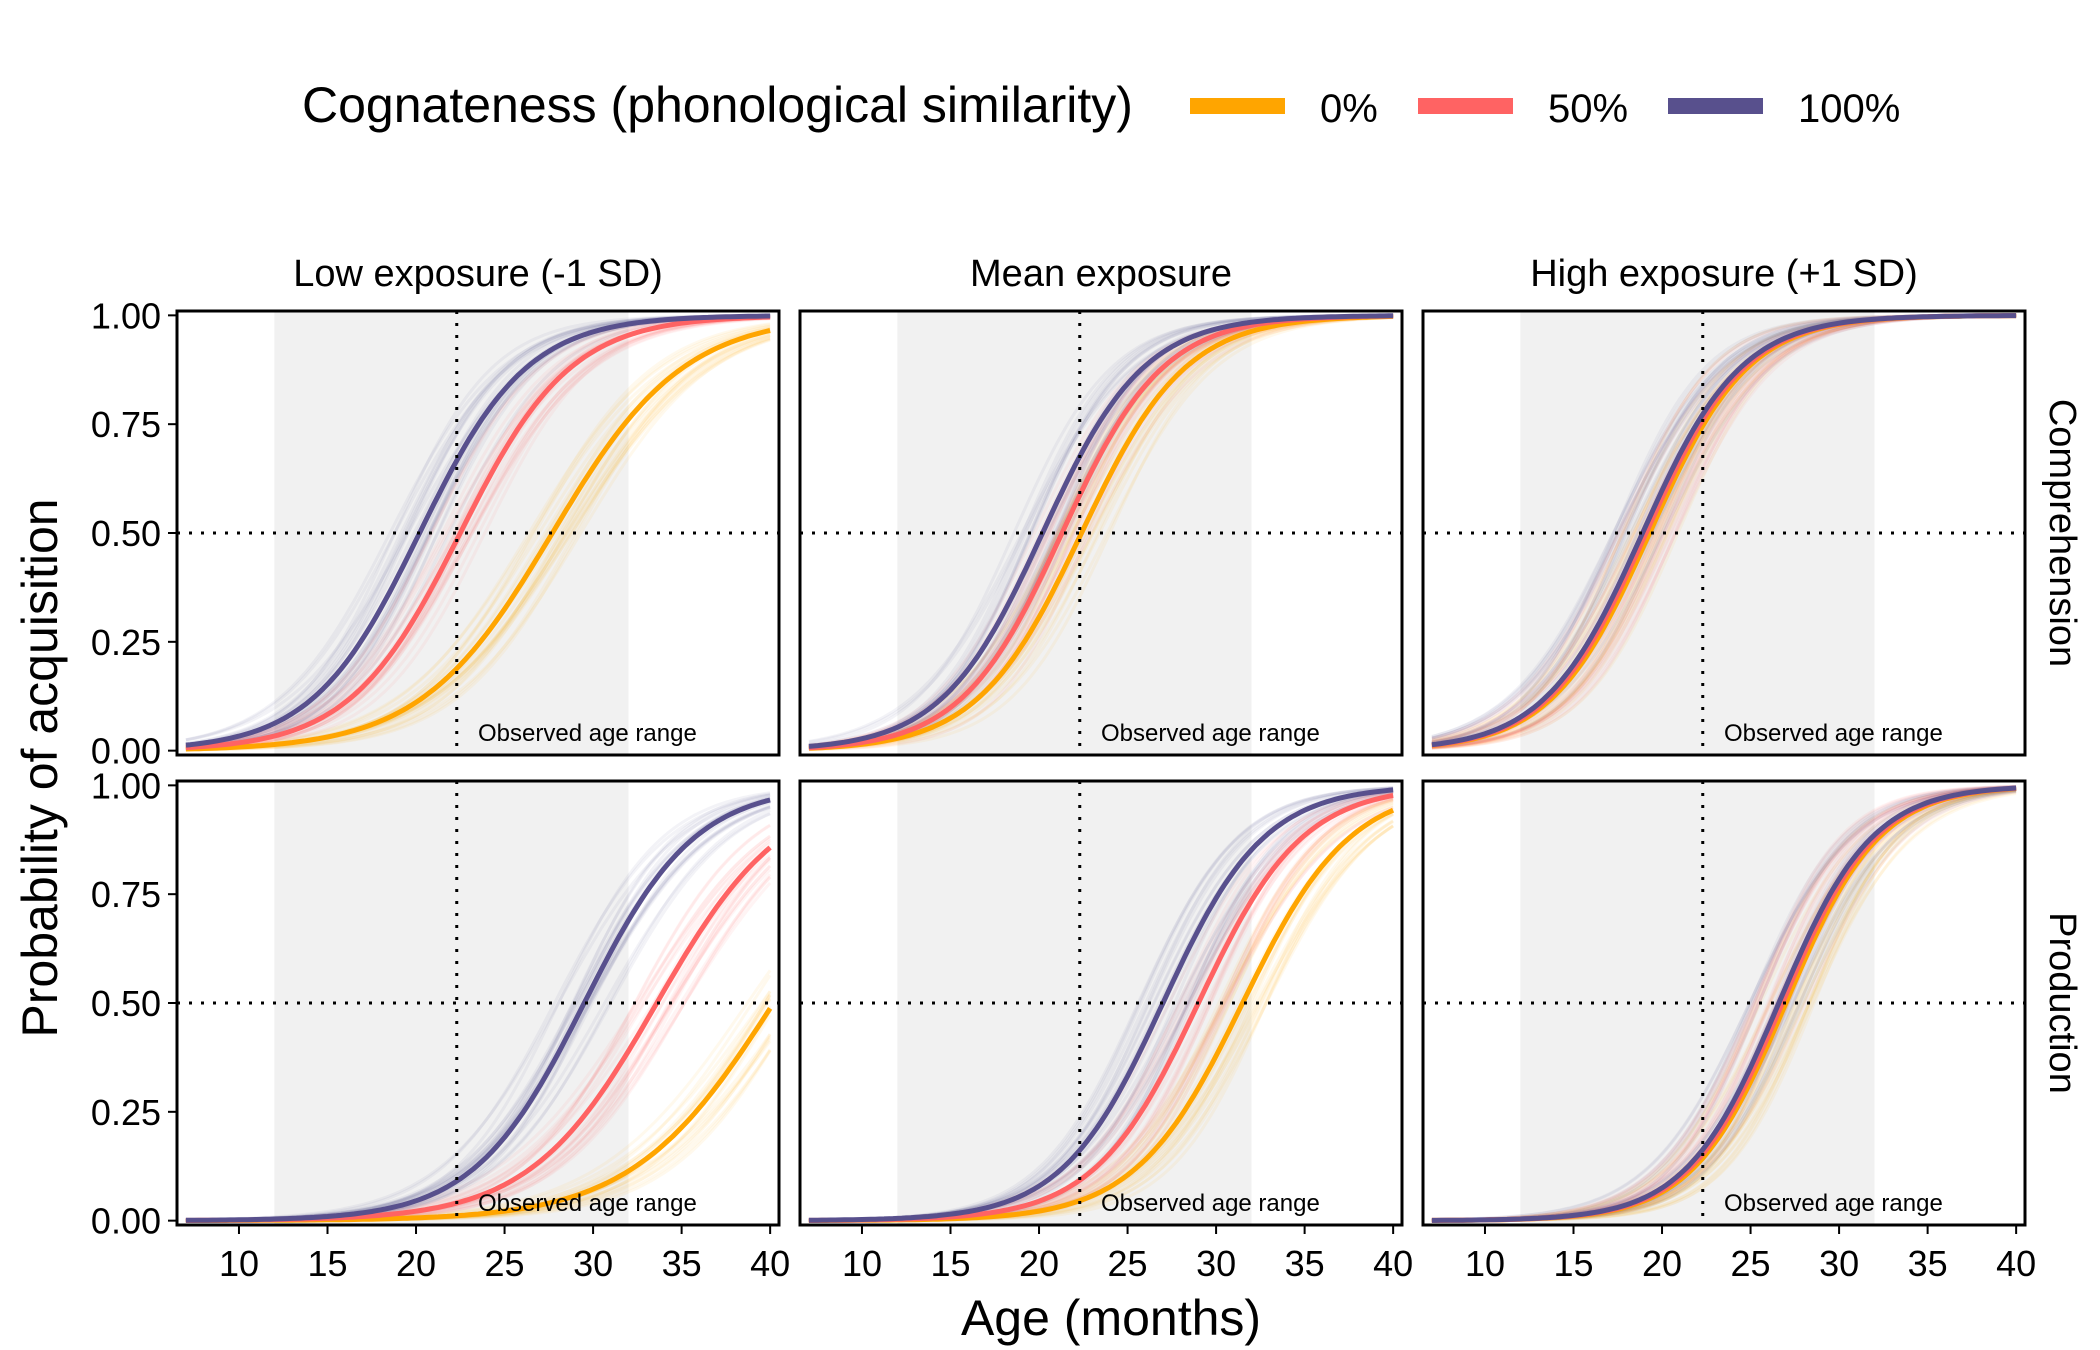 This screenshot has height=1350, width=2100. I want to click on column-strip-label: Low exposure (-1 SD), so click(478, 274).